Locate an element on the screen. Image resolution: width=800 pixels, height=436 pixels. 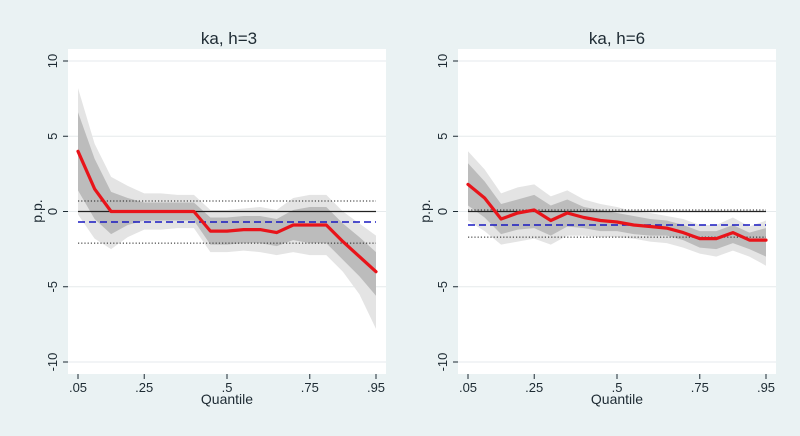
chart-title: ka, h=6 is located at coordinates (617, 38).